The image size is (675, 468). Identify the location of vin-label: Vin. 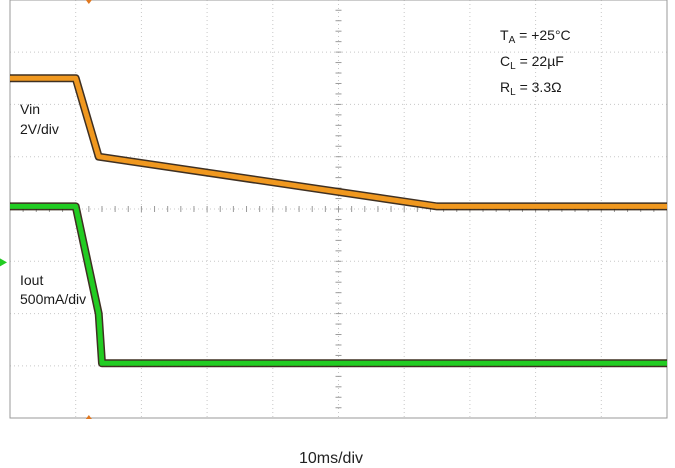
(30, 109).